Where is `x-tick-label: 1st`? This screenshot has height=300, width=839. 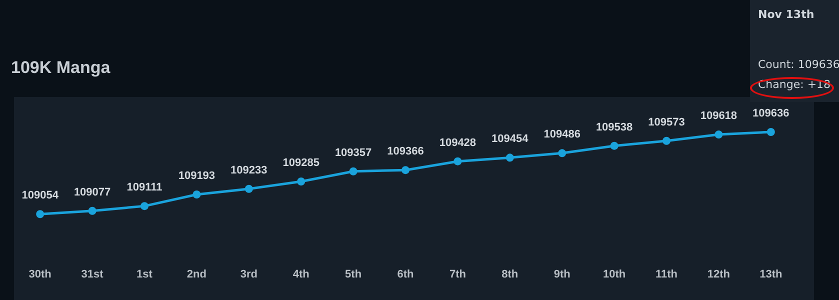 x-tick-label: 1st is located at coordinates (144, 274).